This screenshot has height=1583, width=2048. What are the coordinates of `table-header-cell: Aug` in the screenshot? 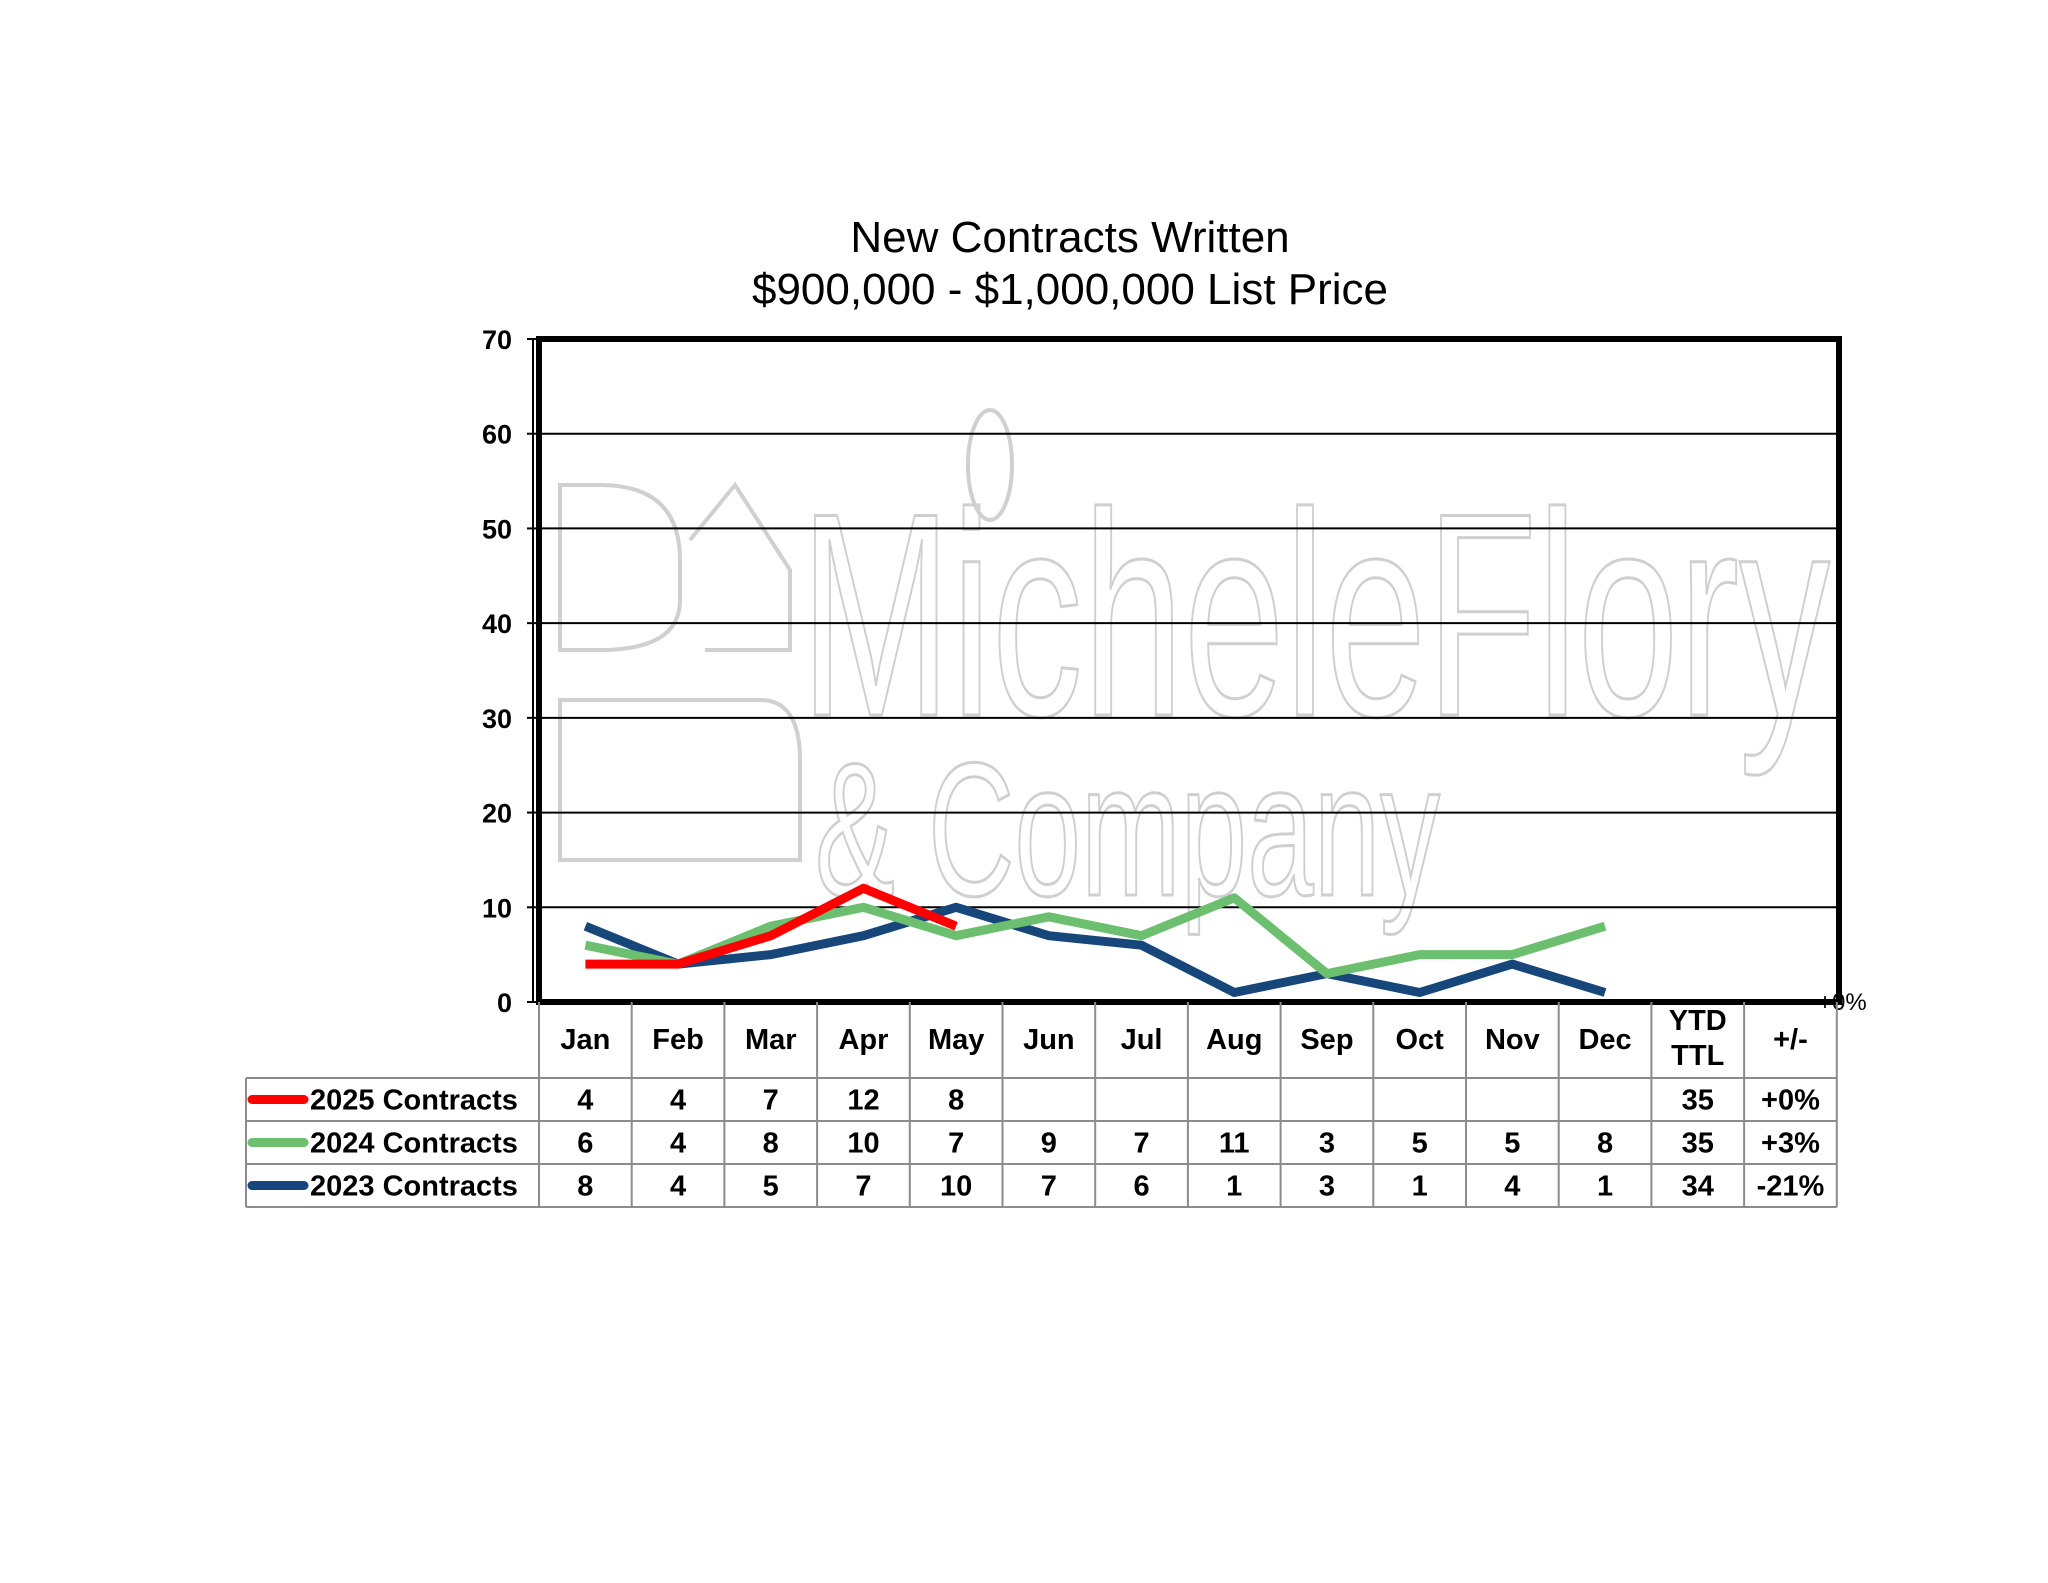 It's located at (1234, 1040).